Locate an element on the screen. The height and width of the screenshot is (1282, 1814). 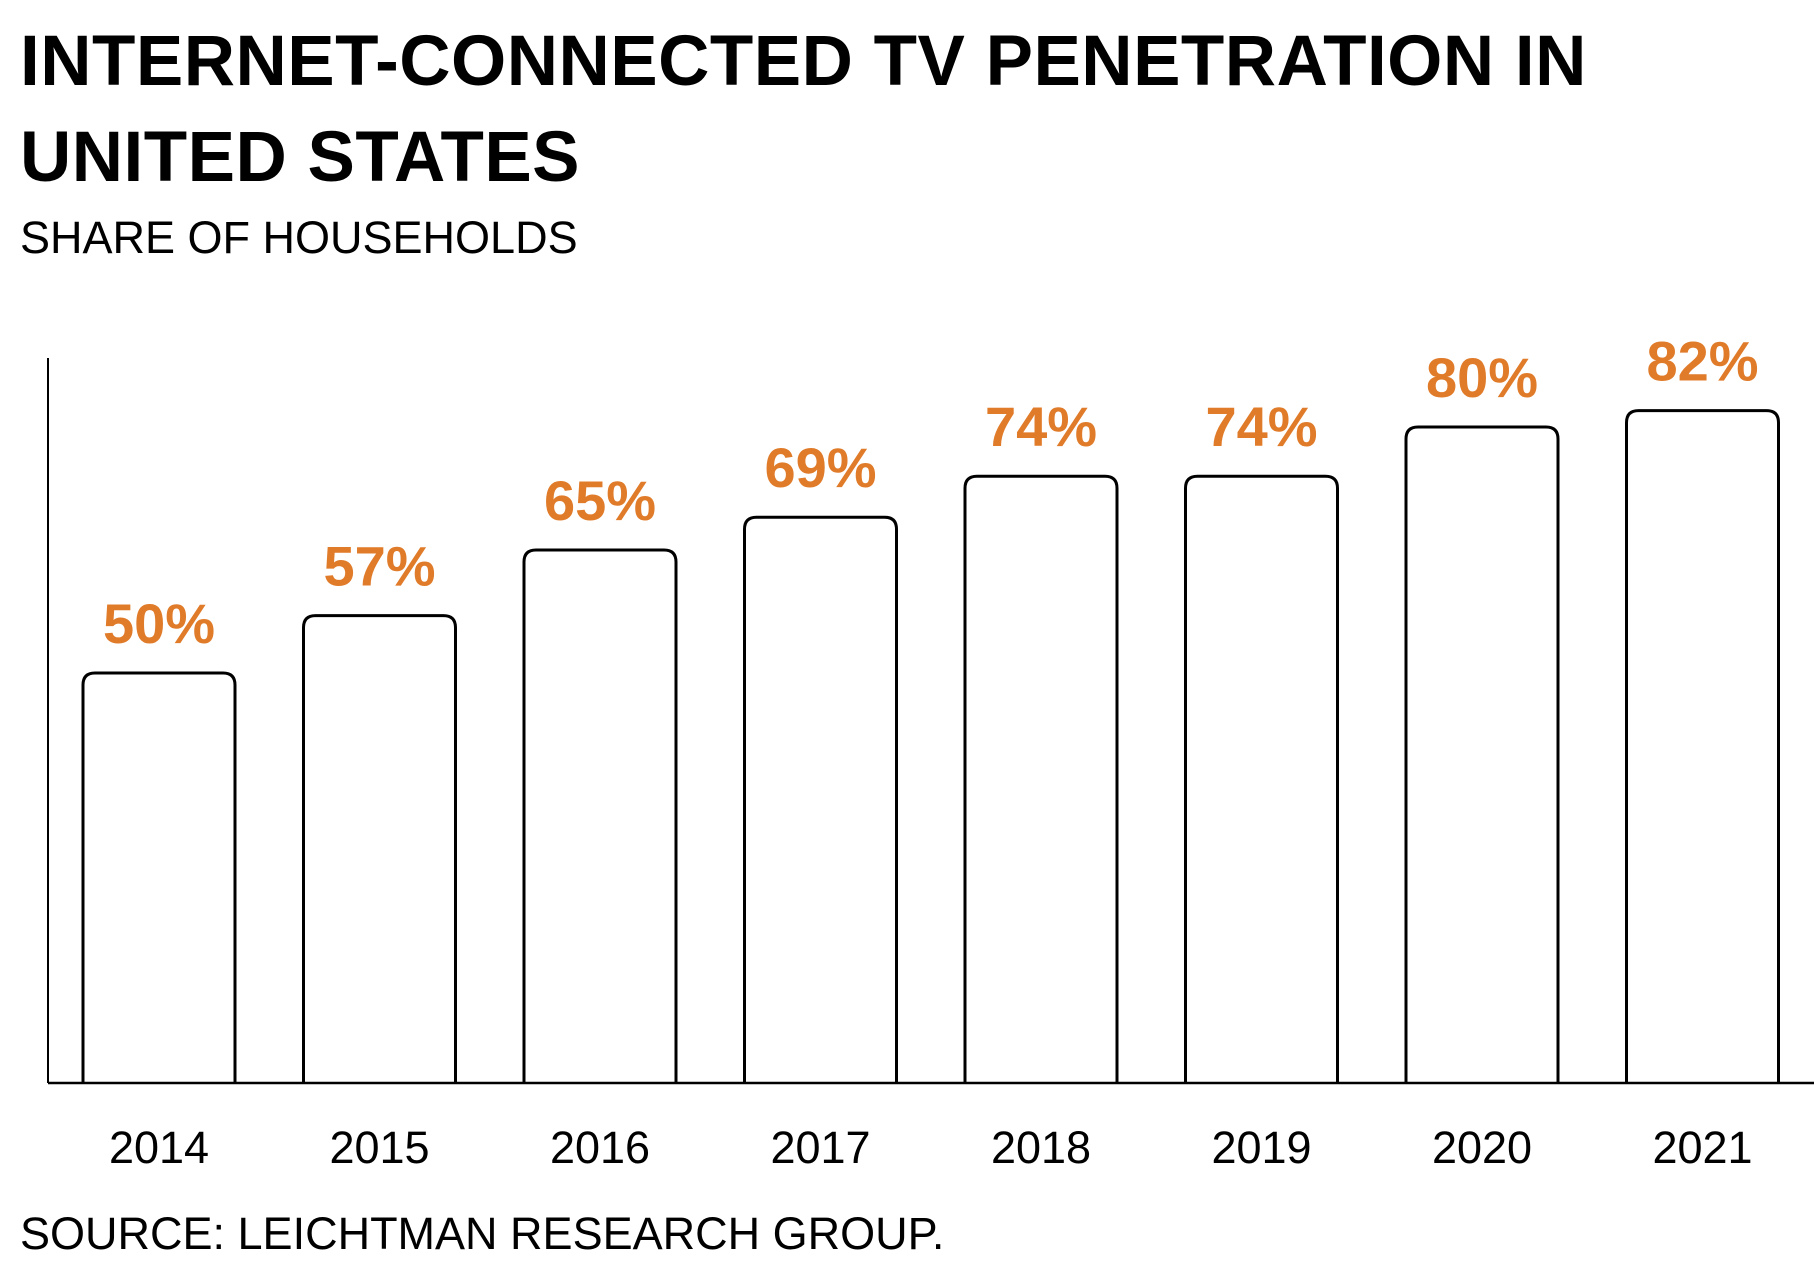
source-note: SOURCE: LEICHTMAN RESEARCH GROUP. is located at coordinates (482, 1233).